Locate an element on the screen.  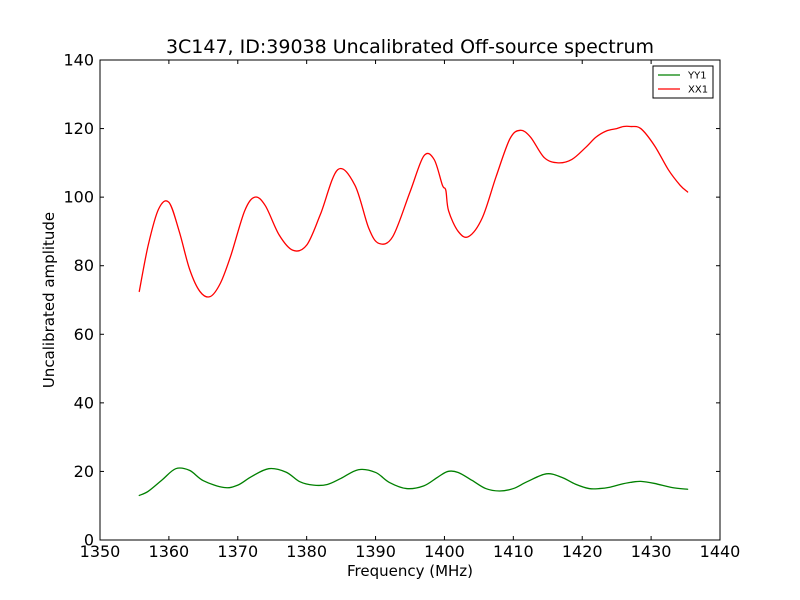
y-tick-label: 0 is located at coordinates (89, 540).